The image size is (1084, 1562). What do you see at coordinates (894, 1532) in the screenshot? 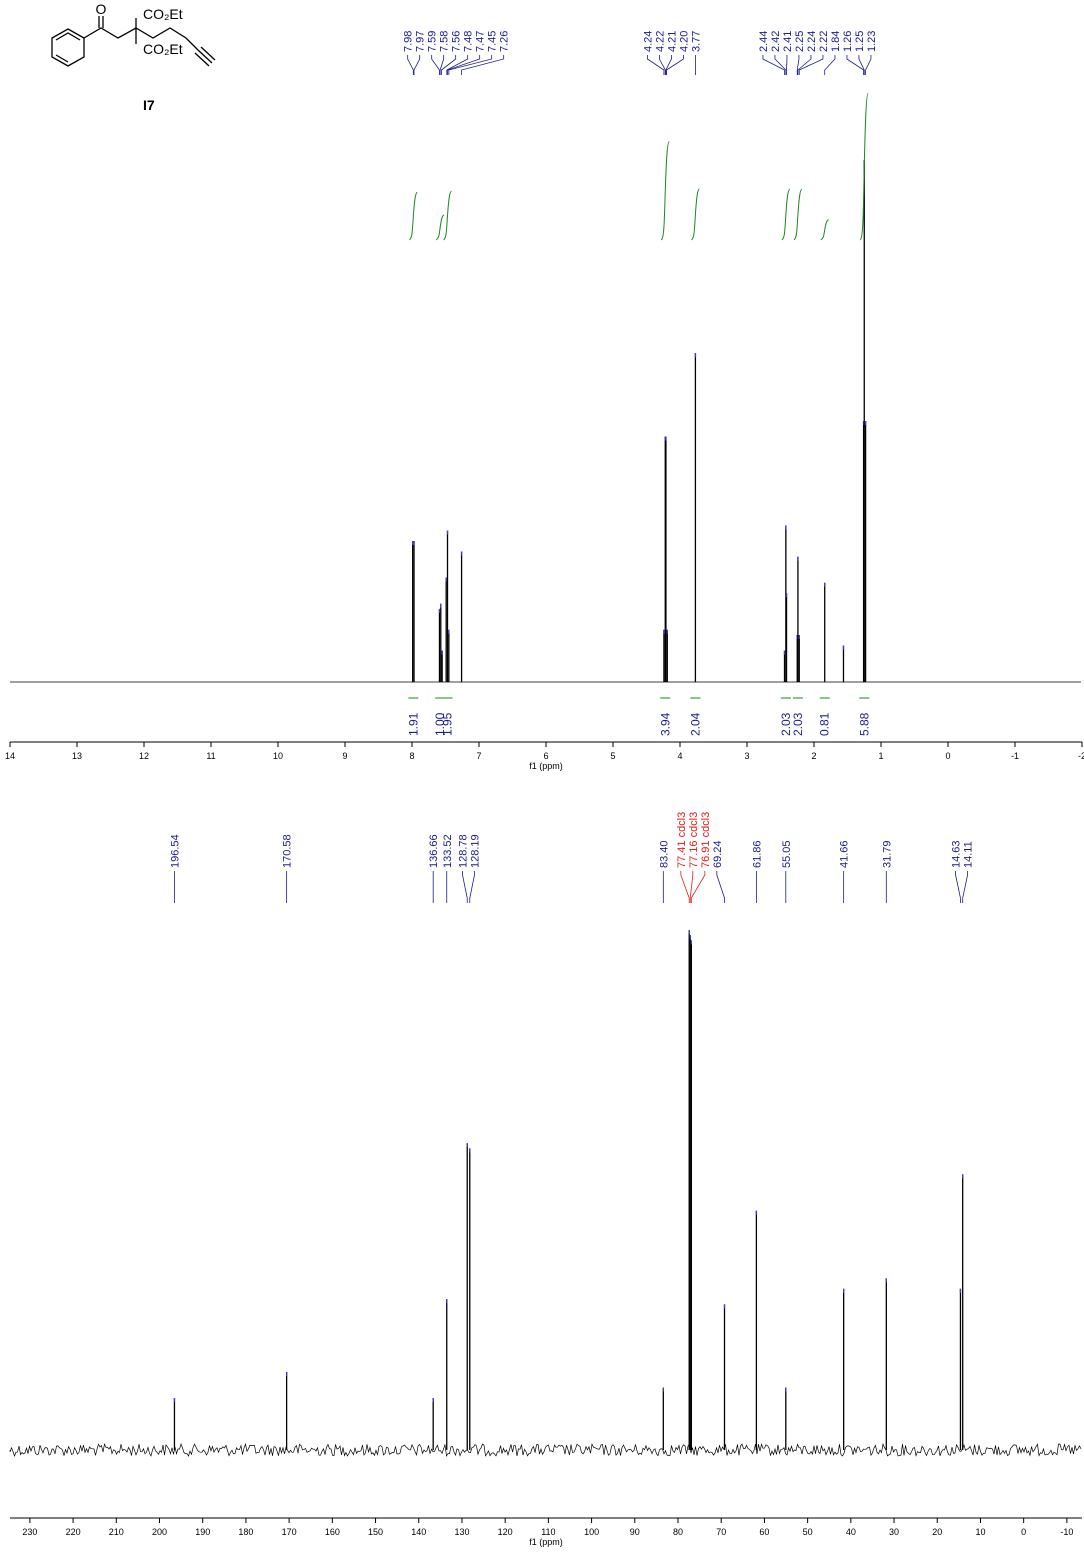
I see `x-tick-label: 30` at bounding box center [894, 1532].